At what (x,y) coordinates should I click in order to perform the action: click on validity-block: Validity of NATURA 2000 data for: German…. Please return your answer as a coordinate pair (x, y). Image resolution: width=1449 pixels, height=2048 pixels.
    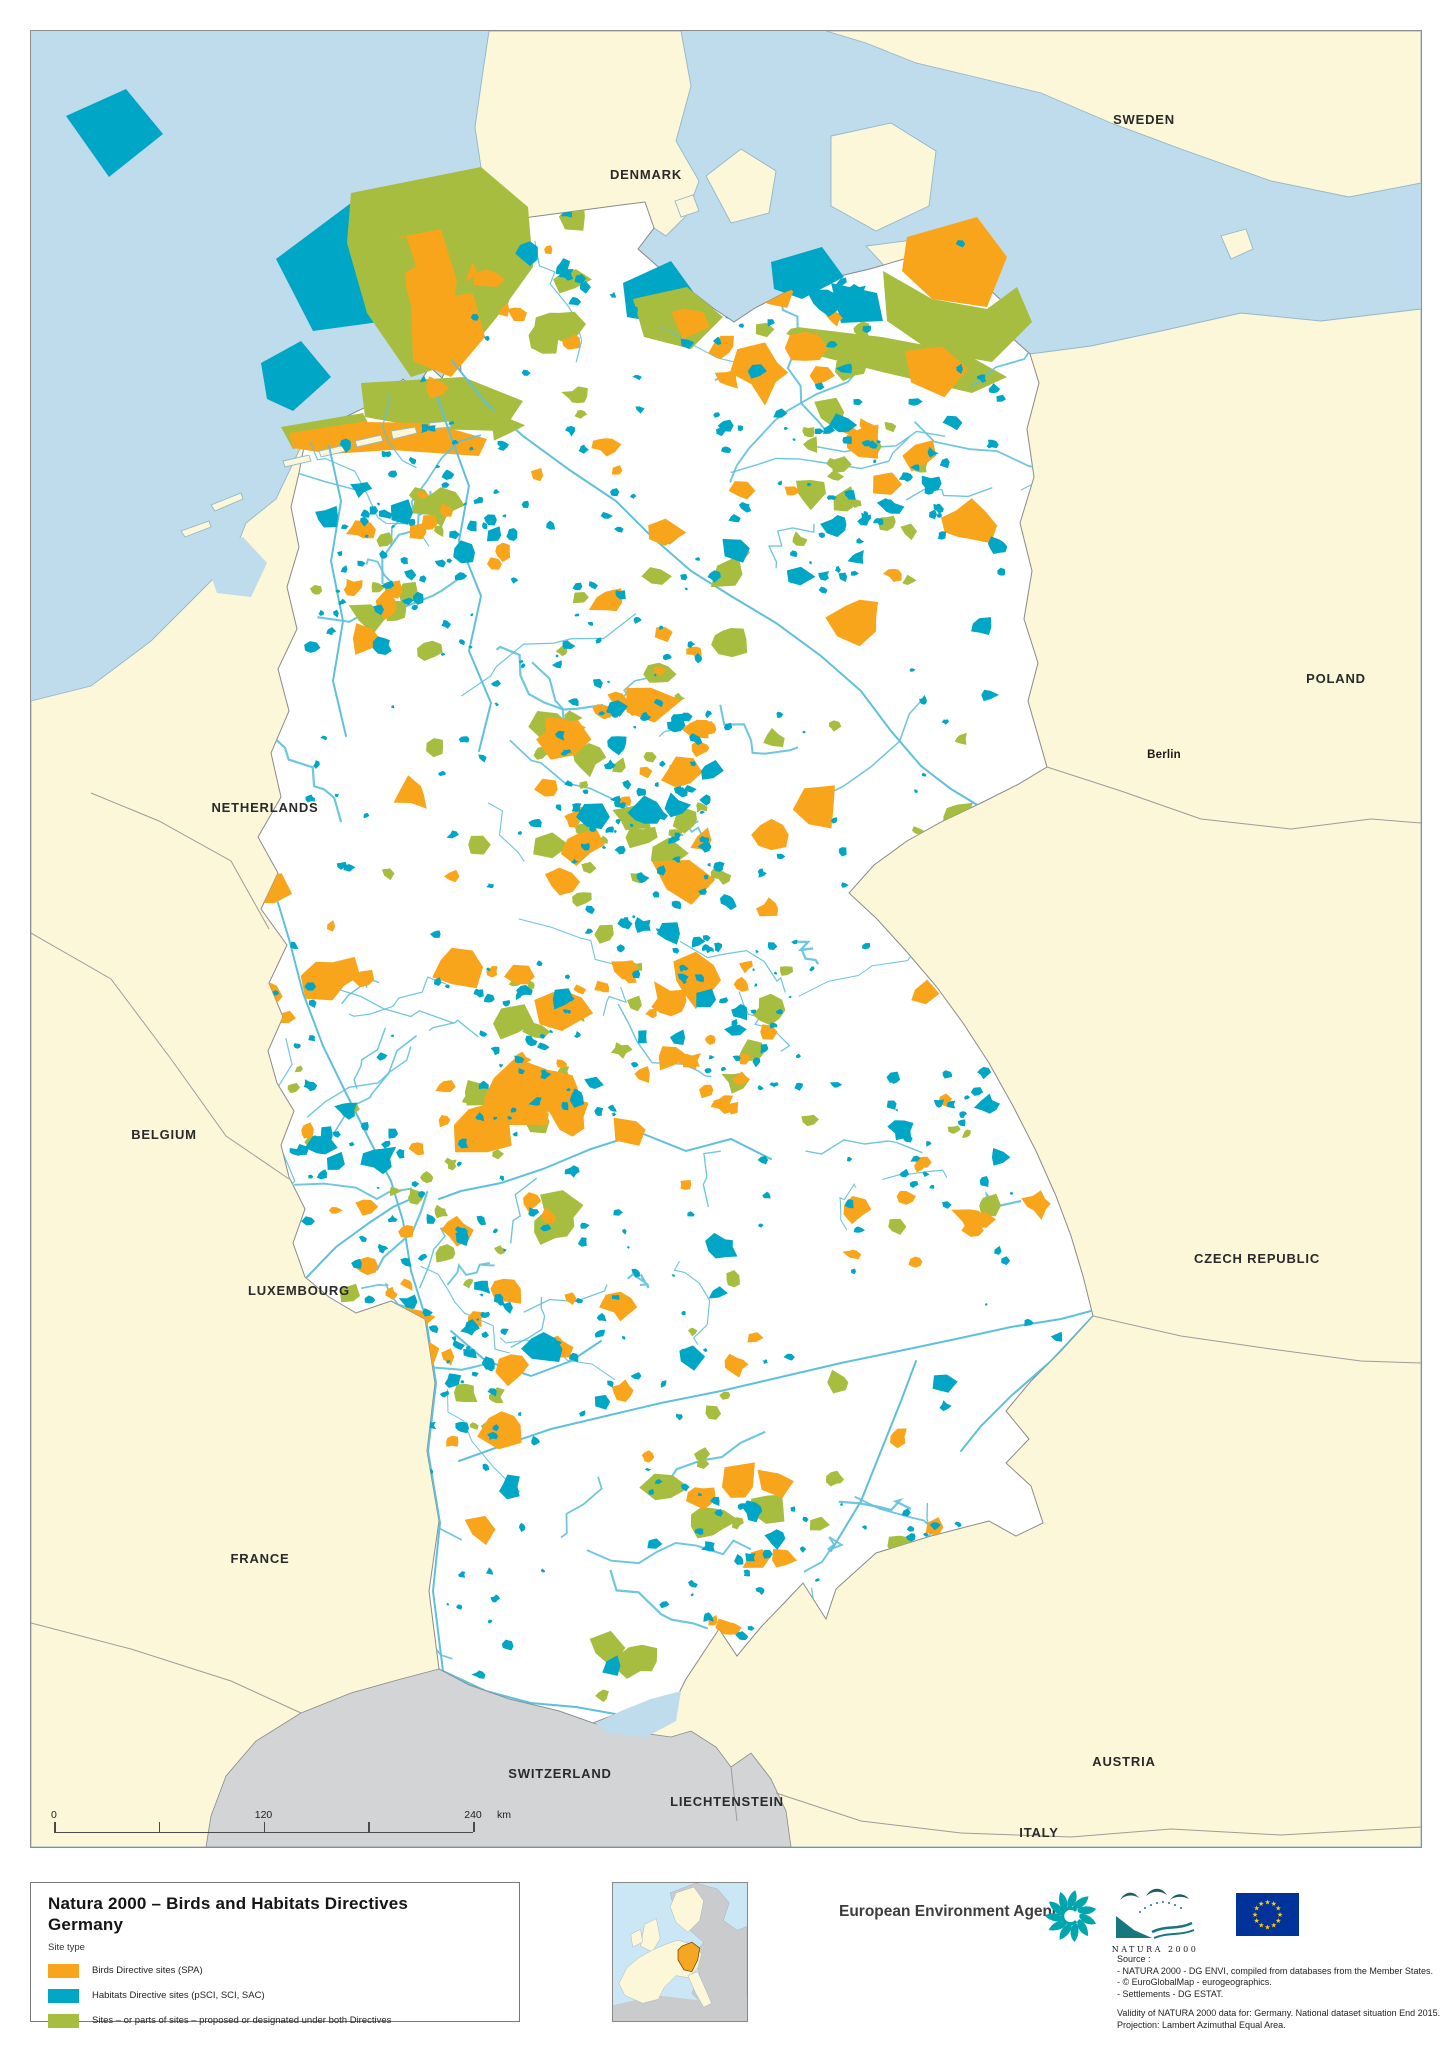
    Looking at the image, I should click on (1282, 2019).